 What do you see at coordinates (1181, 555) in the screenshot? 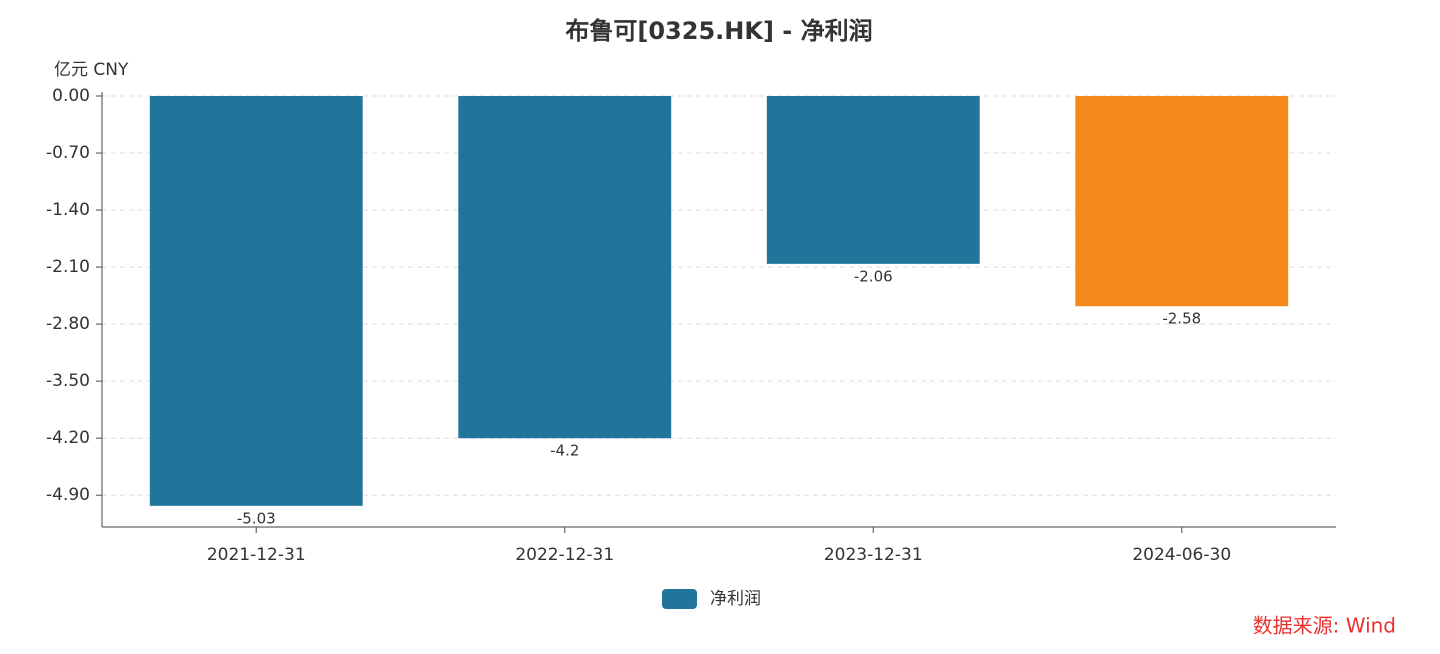
I see `x-tick-label: 2024-06-30` at bounding box center [1181, 555].